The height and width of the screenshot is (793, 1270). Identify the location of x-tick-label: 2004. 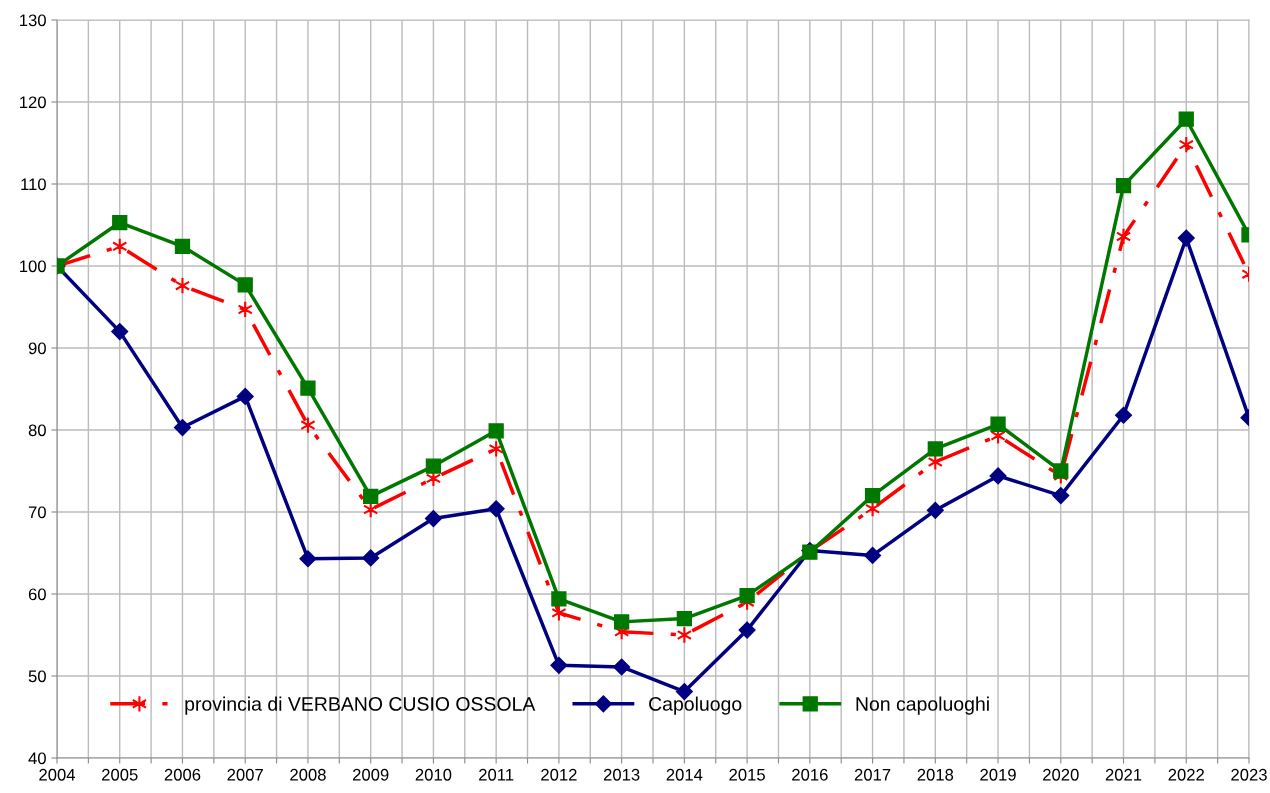
(57, 774).